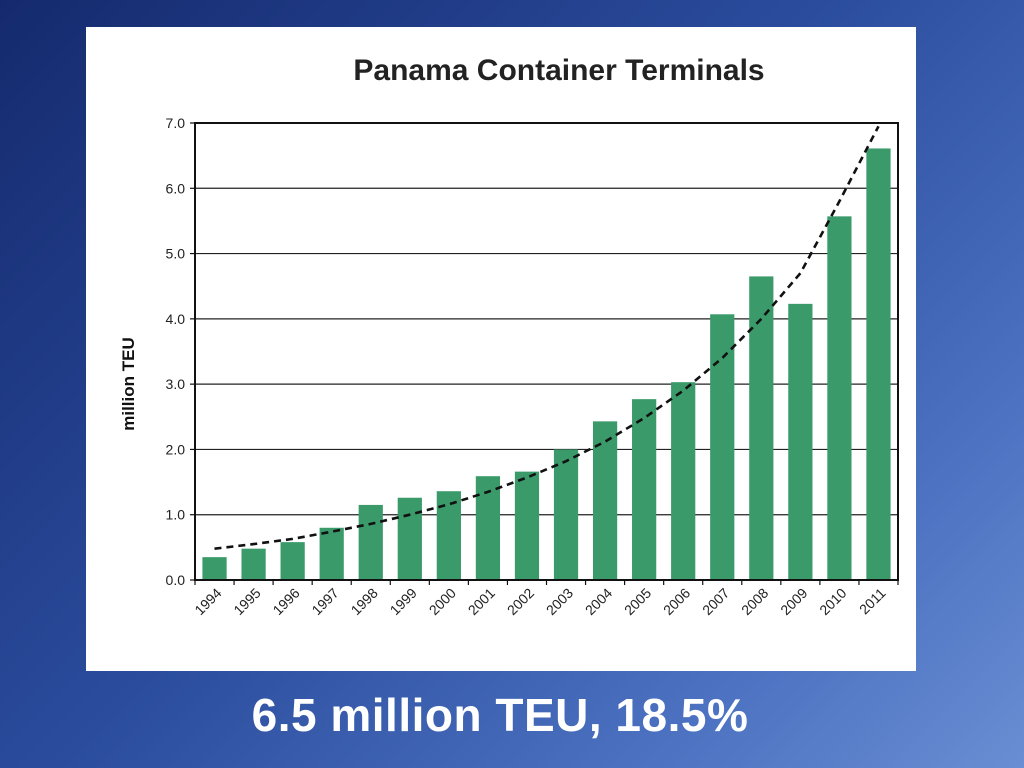 This screenshot has height=768, width=1024. Describe the element at coordinates (683, 481) in the screenshot. I see `bar-2006` at that location.